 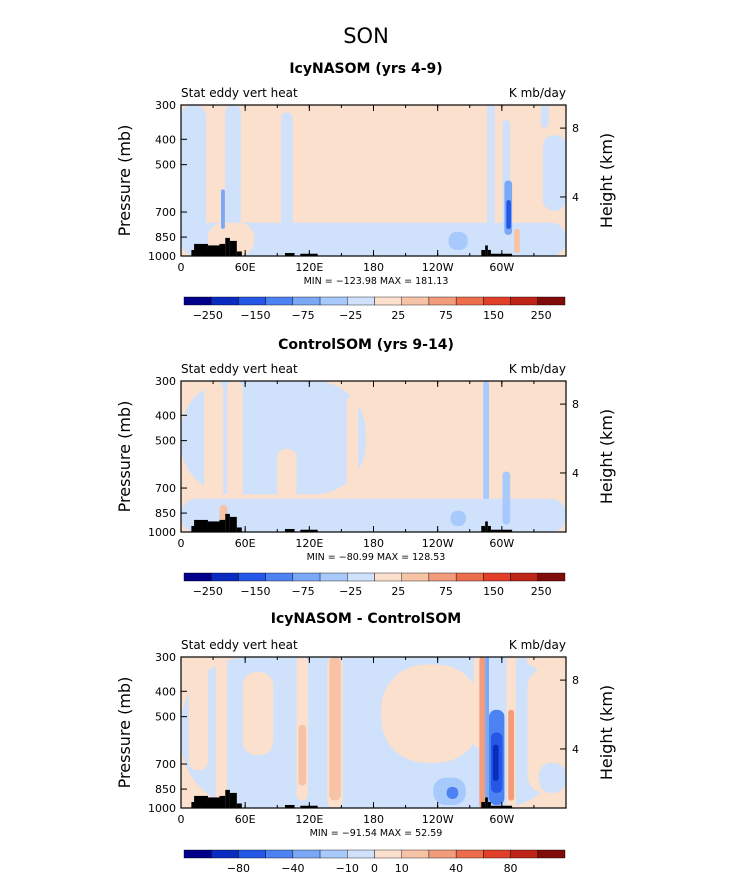 What do you see at coordinates (398, 315) in the screenshot?
I see `colorbar-label: 25` at bounding box center [398, 315].